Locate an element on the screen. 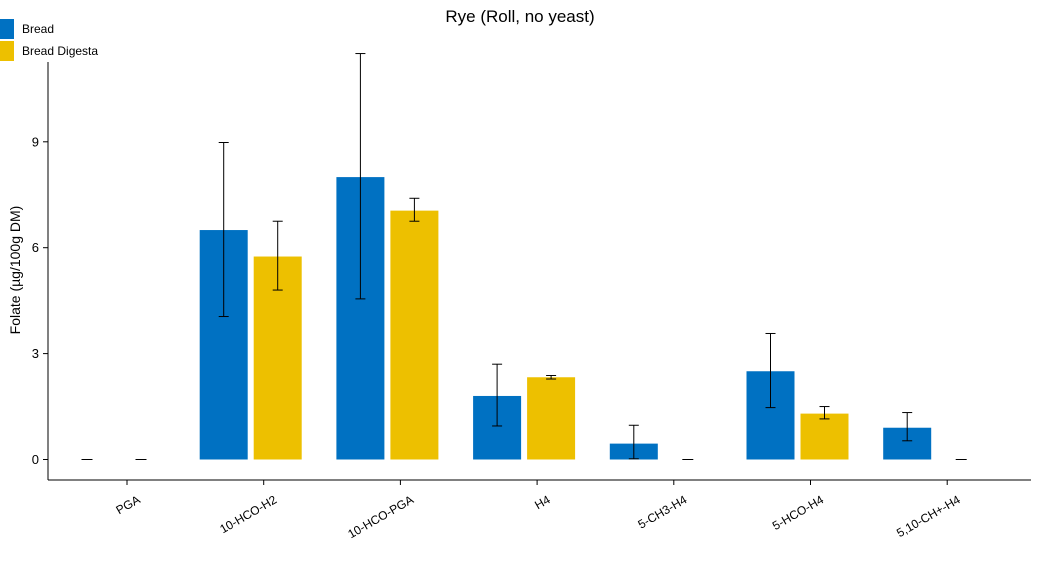 The image size is (1040, 566). legend-item-bread: Bread is located at coordinates (49, 29).